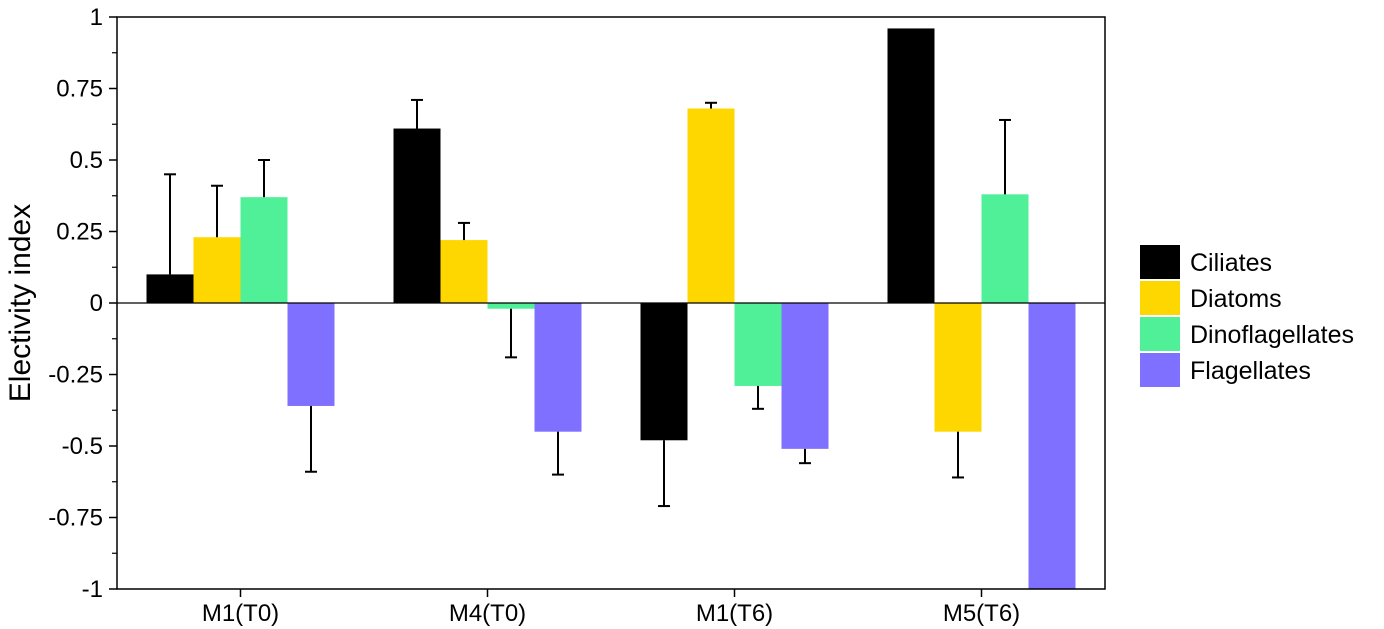 This screenshot has height=629, width=1384. What do you see at coordinates (1272, 335) in the screenshot?
I see `legend-label-dinoflagellates: Dinoflagellates` at bounding box center [1272, 335].